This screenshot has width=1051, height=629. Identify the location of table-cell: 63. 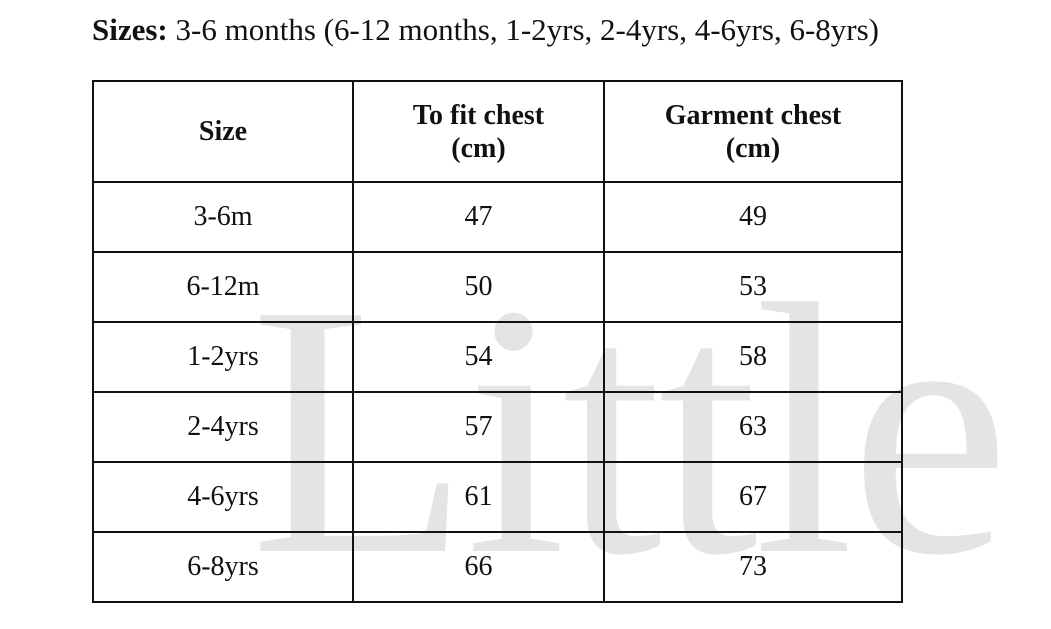
(753, 427).